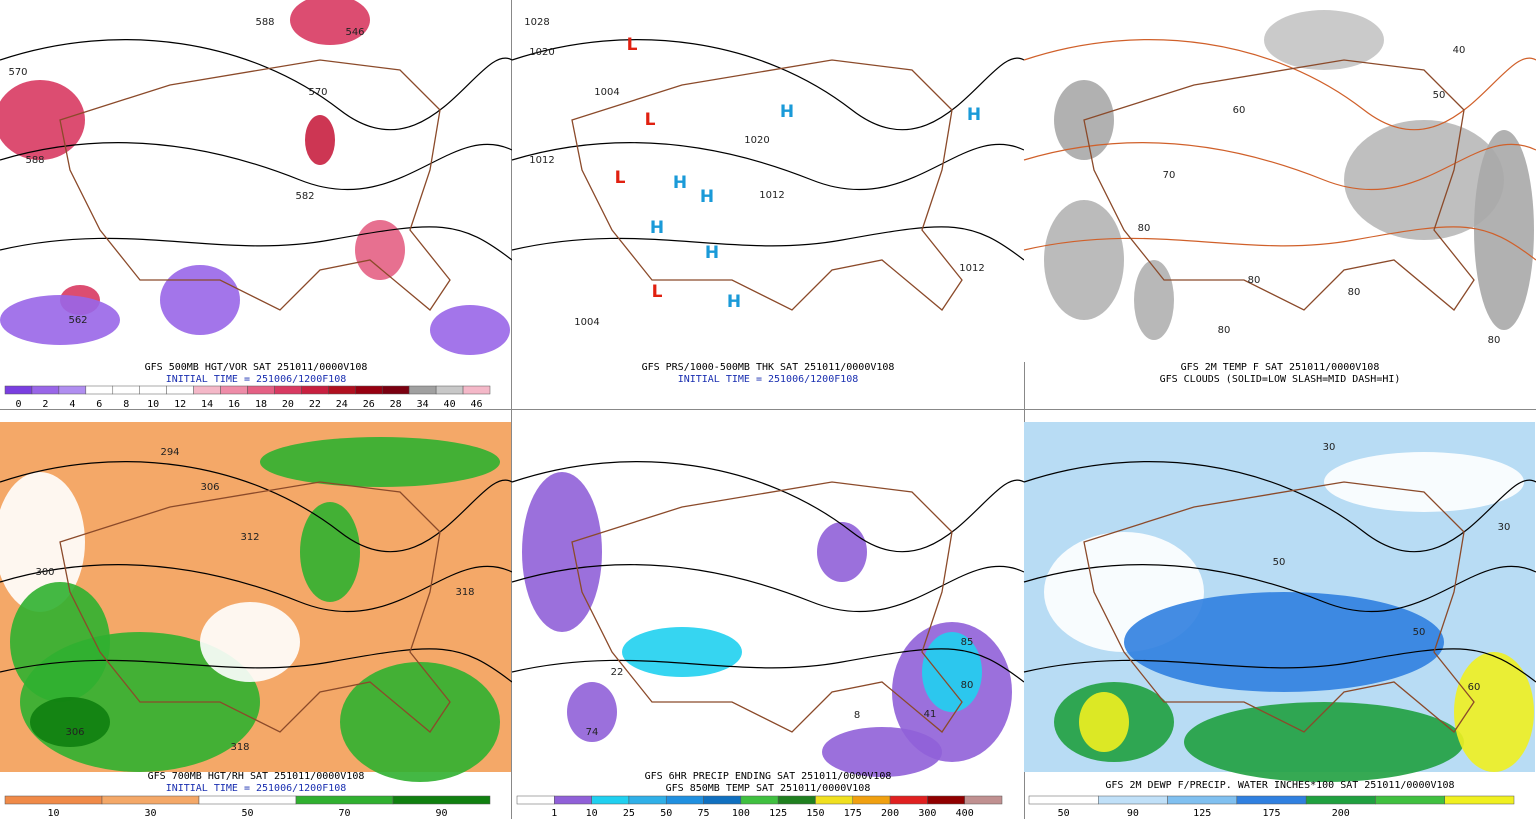 Image resolution: width=1536 pixels, height=819 pixels. What do you see at coordinates (1239, 110) in the screenshot?
I see `map-label: 60` at bounding box center [1239, 110].